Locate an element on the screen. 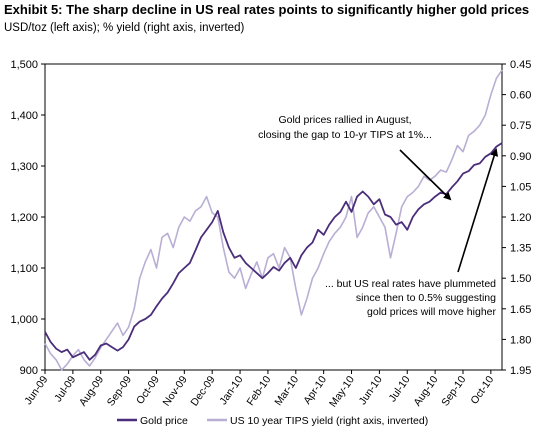  legend-label-gold: Gold price is located at coordinates (164, 421).